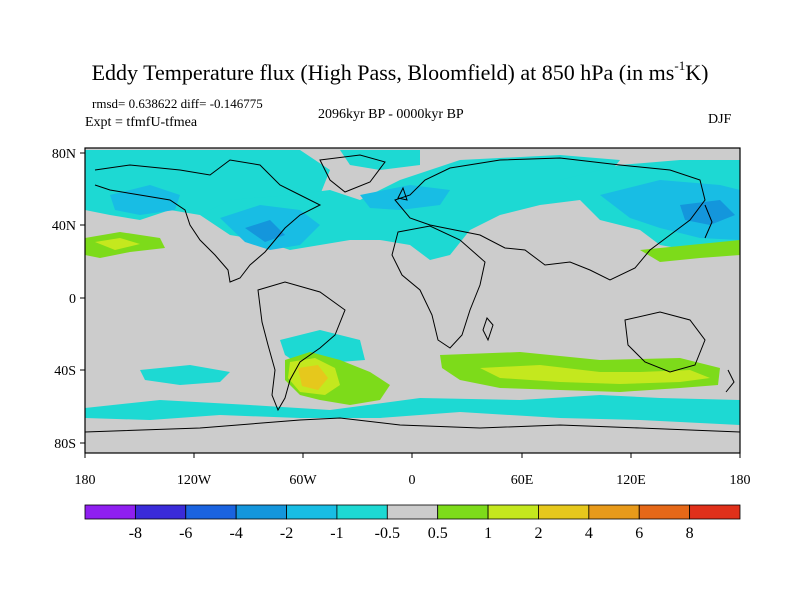  I want to click on coast-eurasia, so click(550, 219).